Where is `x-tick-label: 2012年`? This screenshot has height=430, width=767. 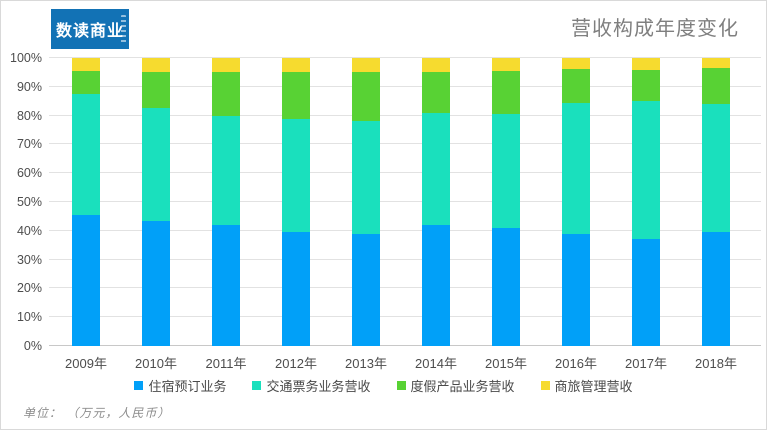 x-tick-label: 2012年 is located at coordinates (296, 363).